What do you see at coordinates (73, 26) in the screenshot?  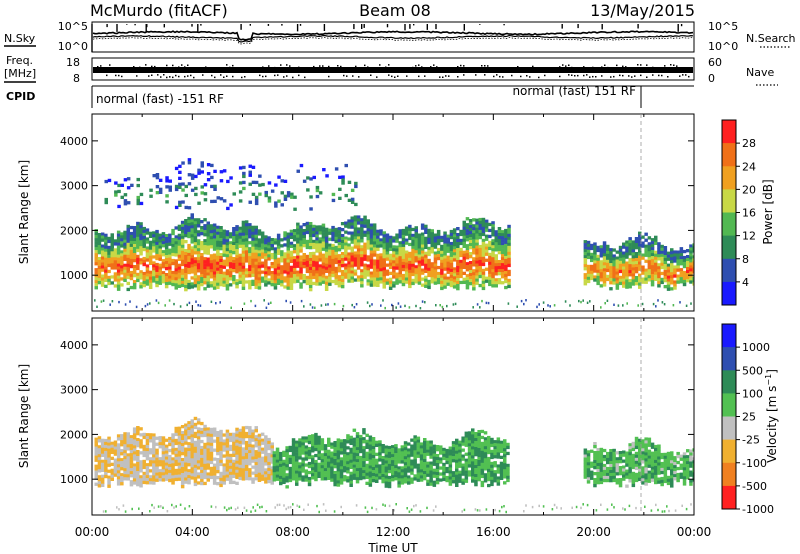 I see `nsky-tick-top: 10^5` at bounding box center [73, 26].